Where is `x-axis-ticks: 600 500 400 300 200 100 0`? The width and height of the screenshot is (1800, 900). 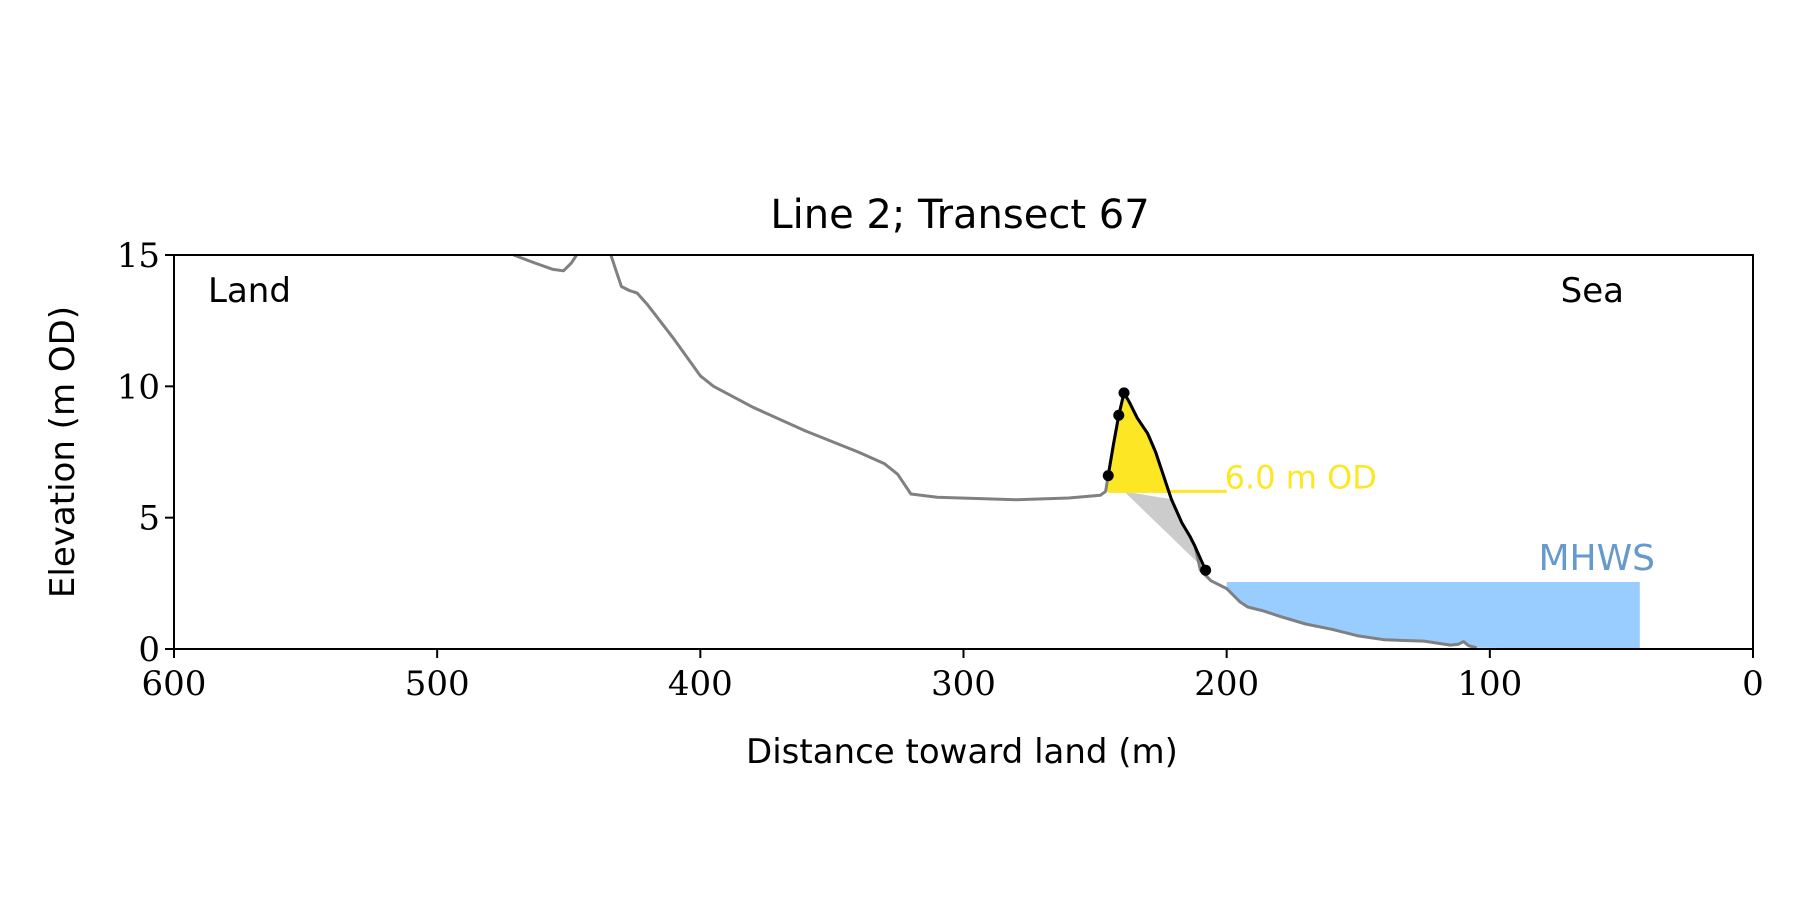 x-axis-ticks: 600 500 400 300 200 100 0 is located at coordinates (953, 676).